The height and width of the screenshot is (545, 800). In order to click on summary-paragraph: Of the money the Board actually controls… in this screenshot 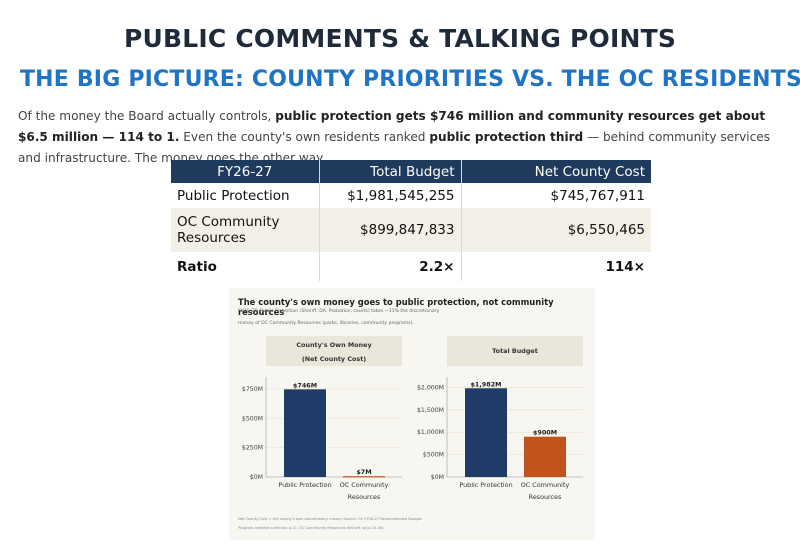, I will do `click(401, 137)`.